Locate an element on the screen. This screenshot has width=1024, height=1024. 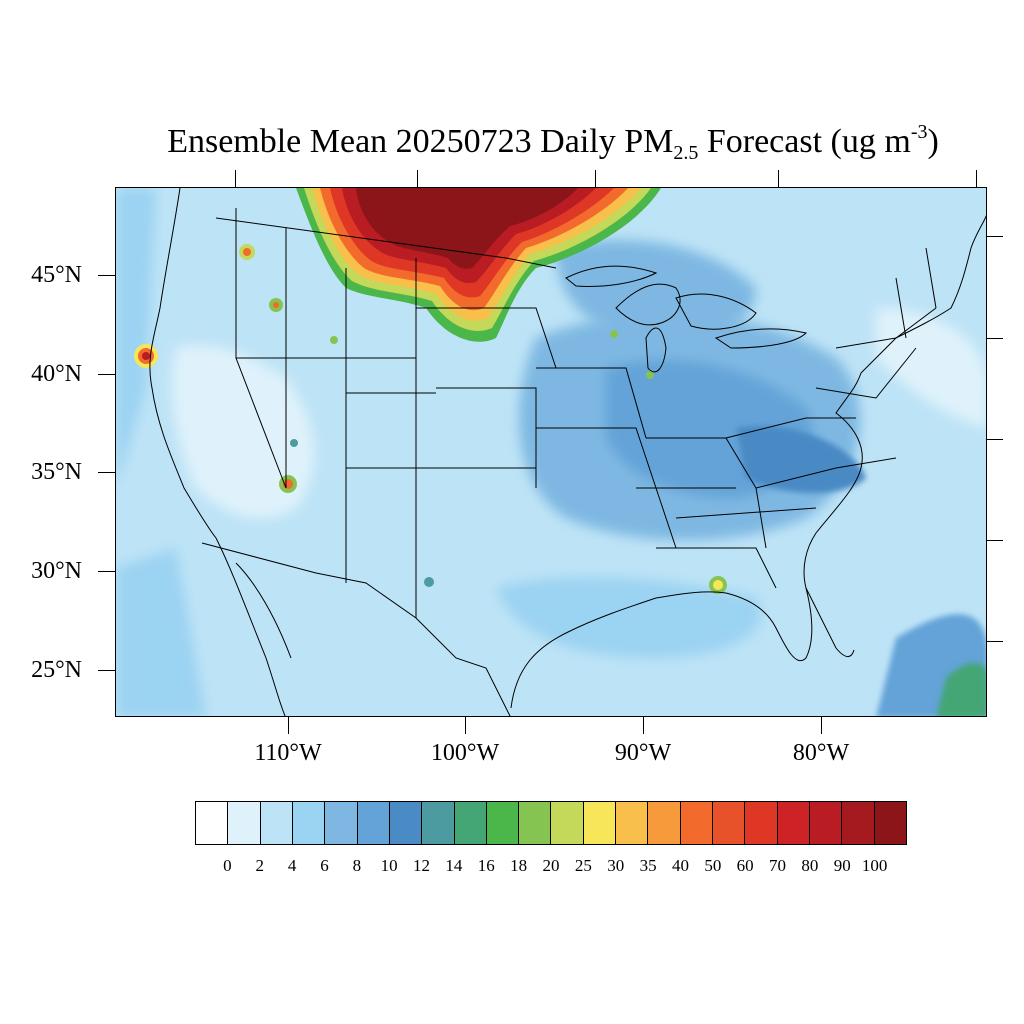
lat-label-45n: 45°N is located at coordinates (56, 275).